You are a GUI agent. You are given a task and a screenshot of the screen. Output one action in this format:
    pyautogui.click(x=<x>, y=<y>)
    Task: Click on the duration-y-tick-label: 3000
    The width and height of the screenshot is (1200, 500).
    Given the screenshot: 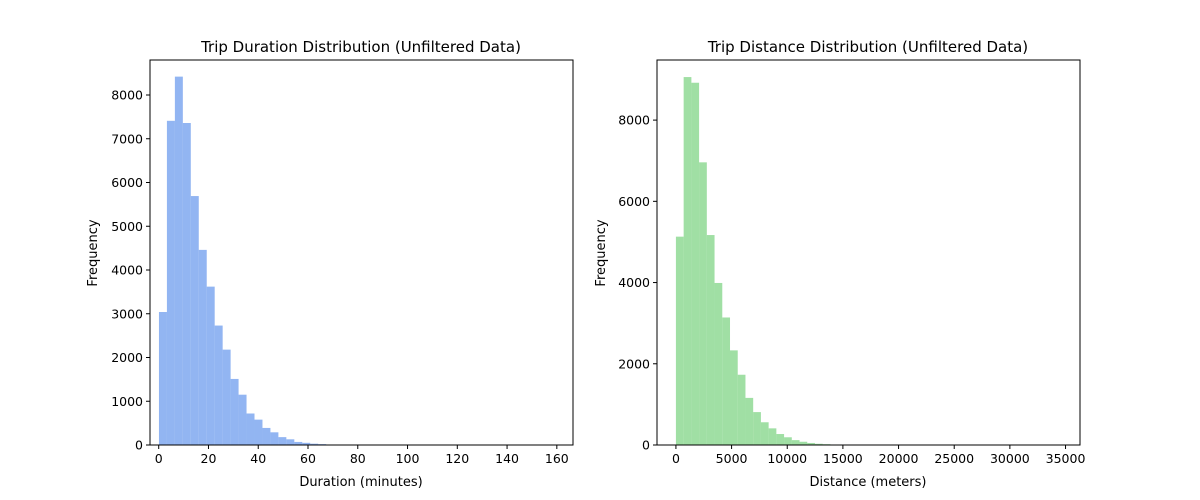 What is the action you would take?
    pyautogui.click(x=127, y=313)
    